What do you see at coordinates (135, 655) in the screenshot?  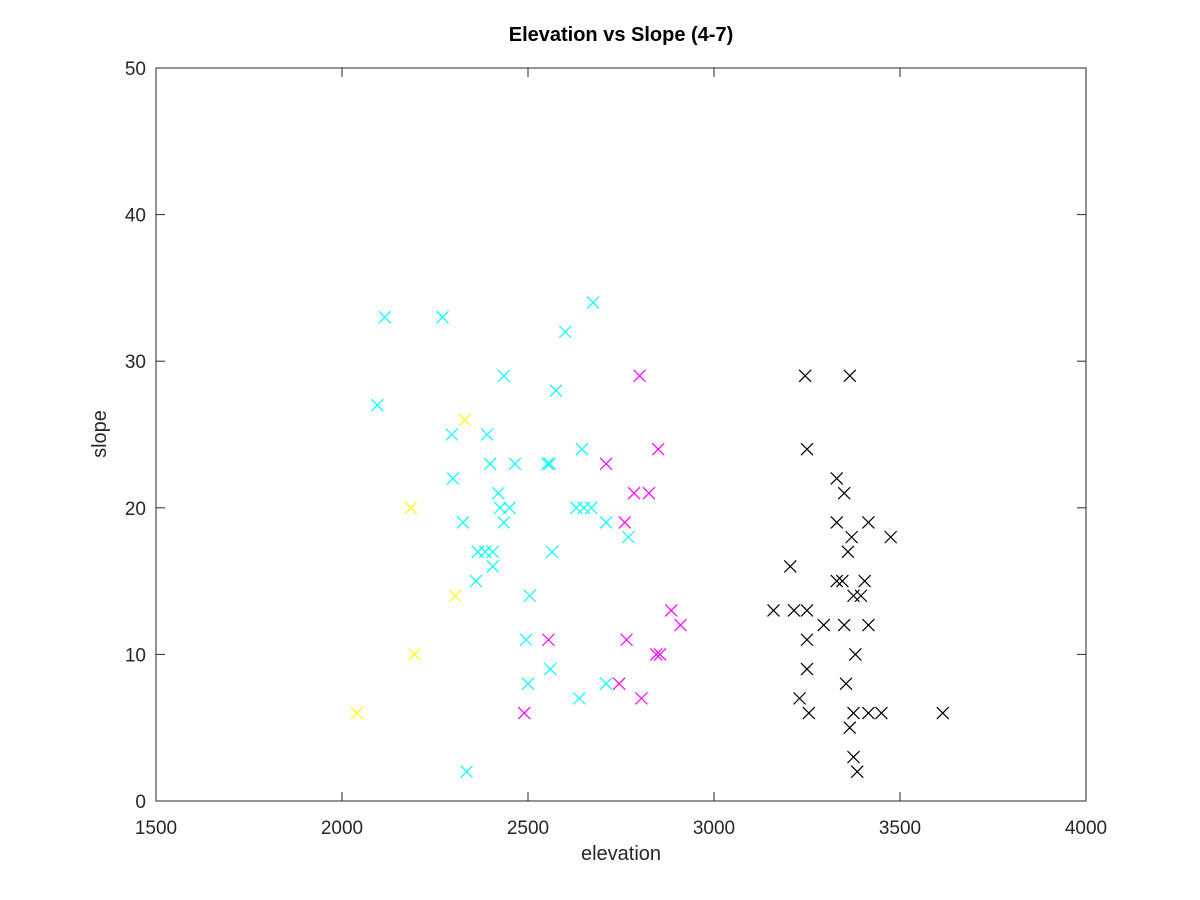 I see `y-tick-label: 10` at bounding box center [135, 655].